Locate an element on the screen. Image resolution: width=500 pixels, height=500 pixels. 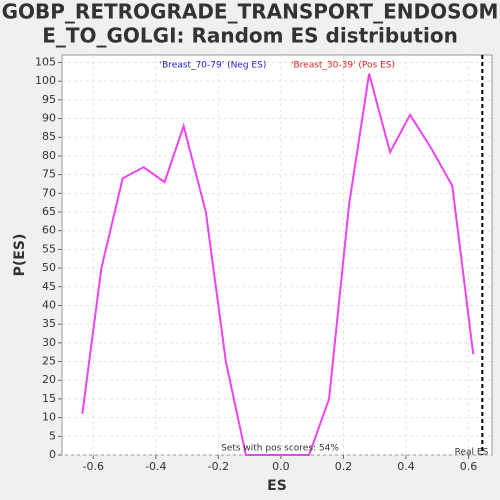
x-axis-label: ES is located at coordinates (277, 486).